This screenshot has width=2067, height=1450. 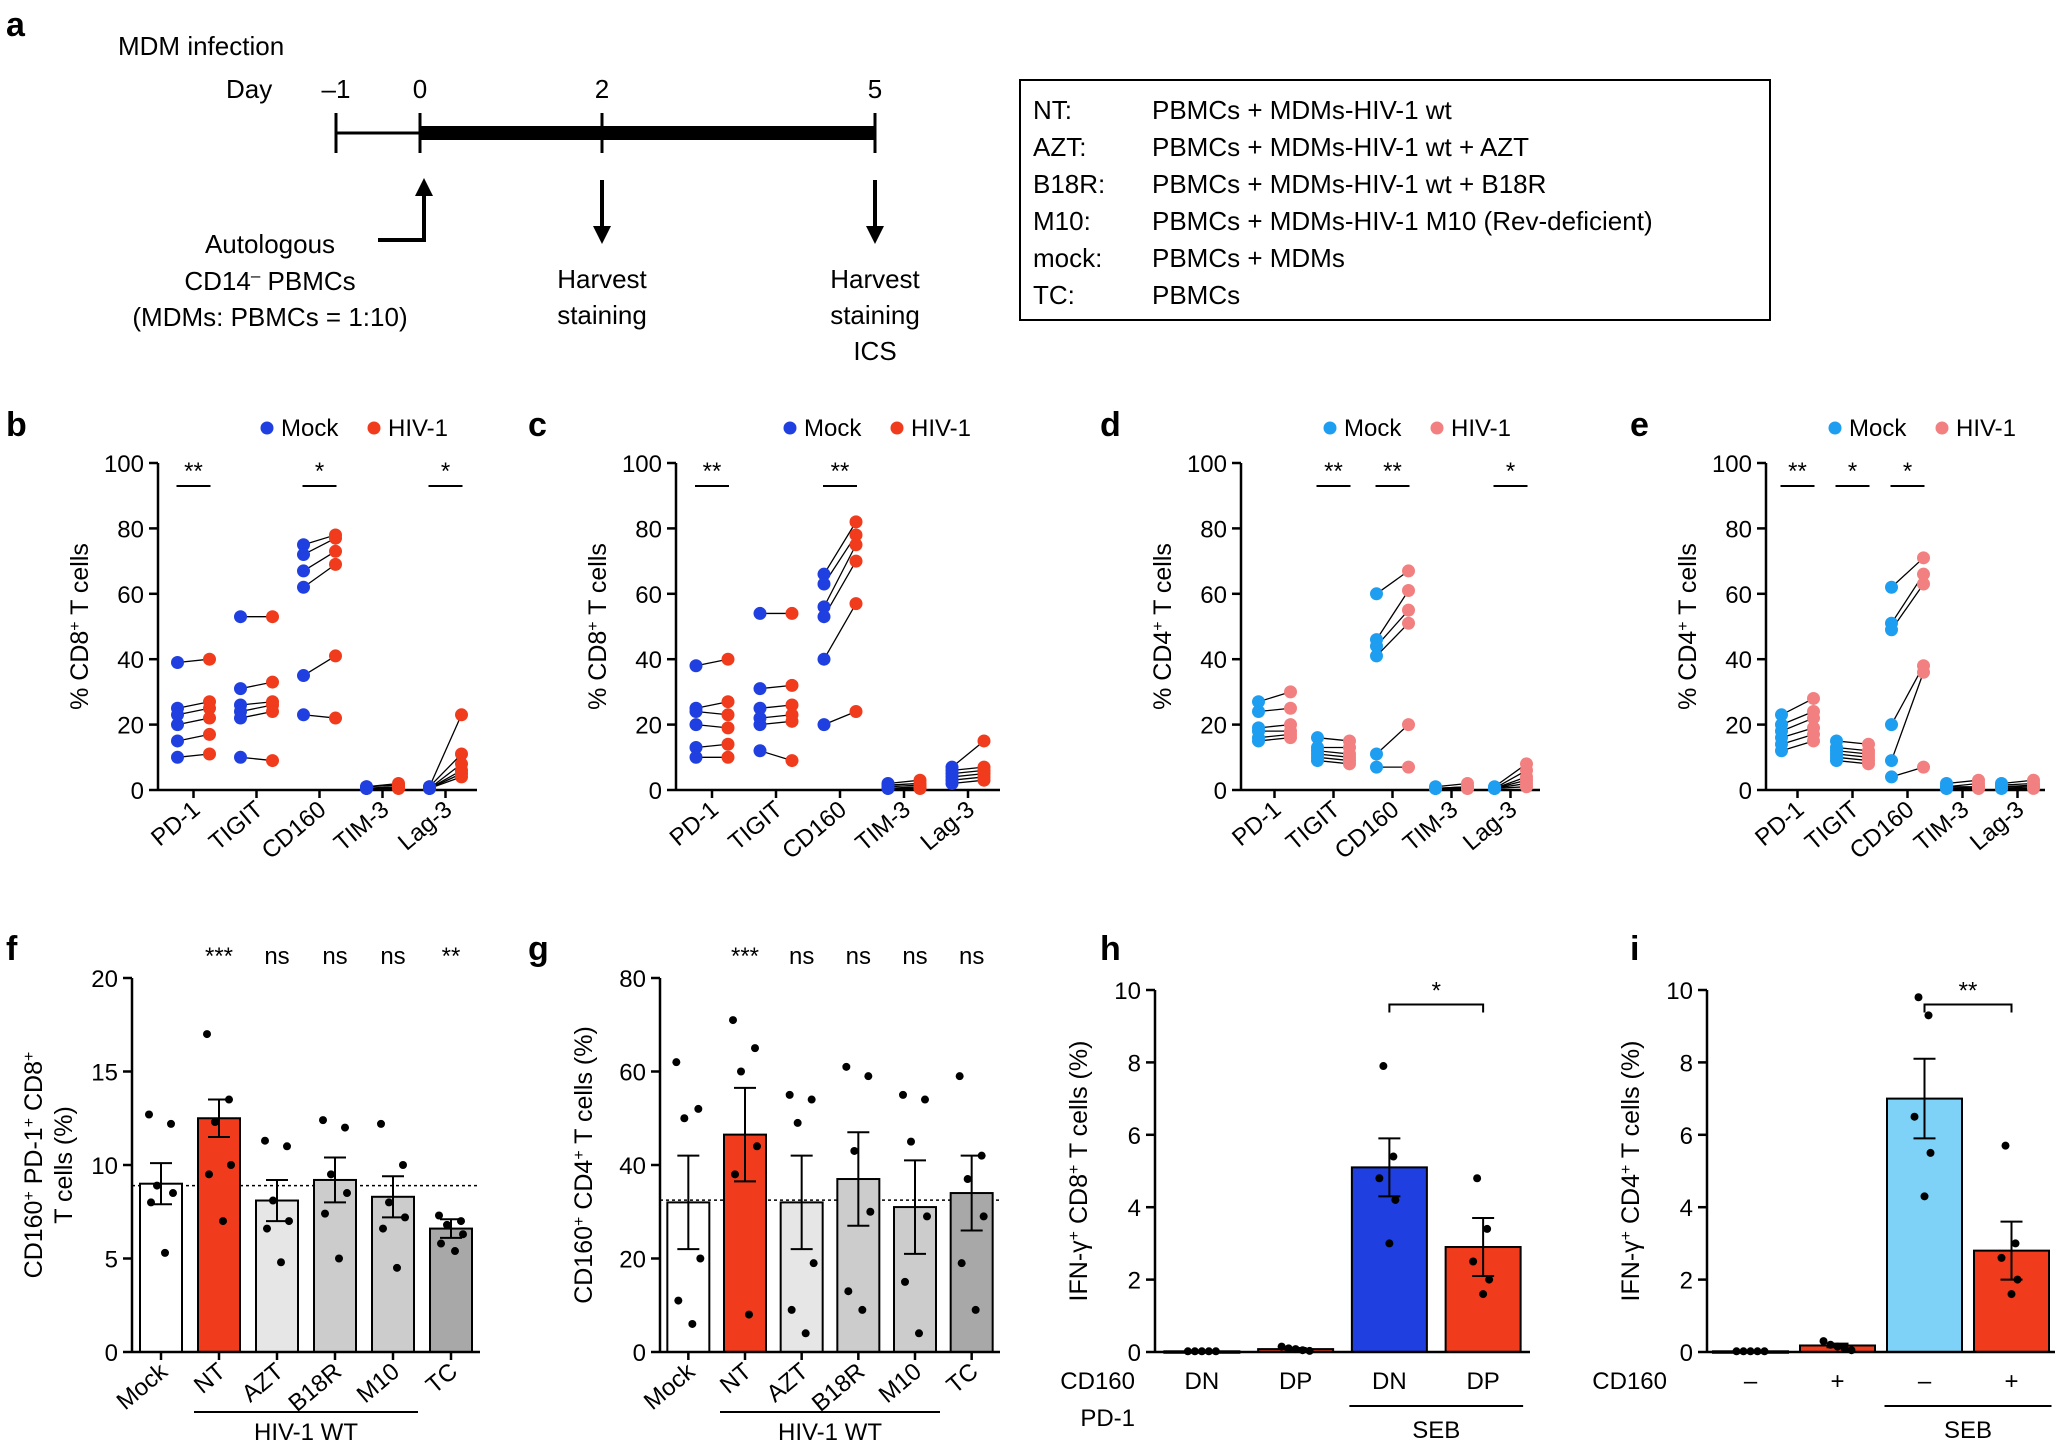 What do you see at coordinates (1196, 295) in the screenshot?
I see `condition-desc-5: PBMCs` at bounding box center [1196, 295].